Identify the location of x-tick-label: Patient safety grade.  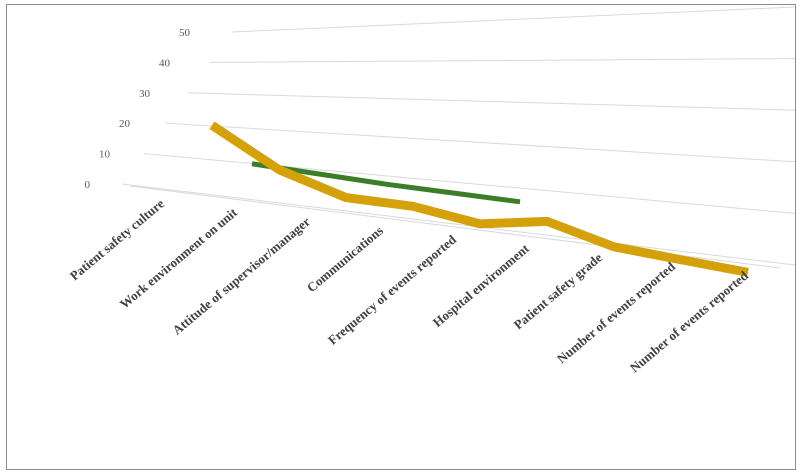
(558, 291).